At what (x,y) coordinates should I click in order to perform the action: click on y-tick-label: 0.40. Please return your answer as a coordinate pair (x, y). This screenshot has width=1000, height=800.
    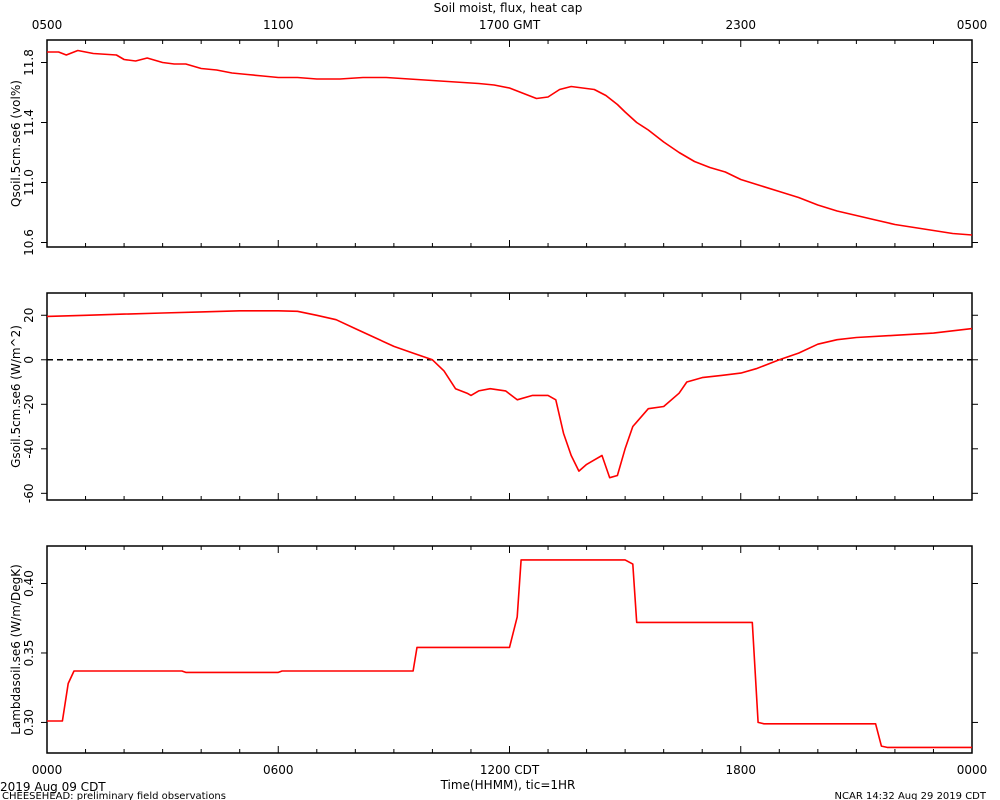
    Looking at the image, I should click on (29, 583).